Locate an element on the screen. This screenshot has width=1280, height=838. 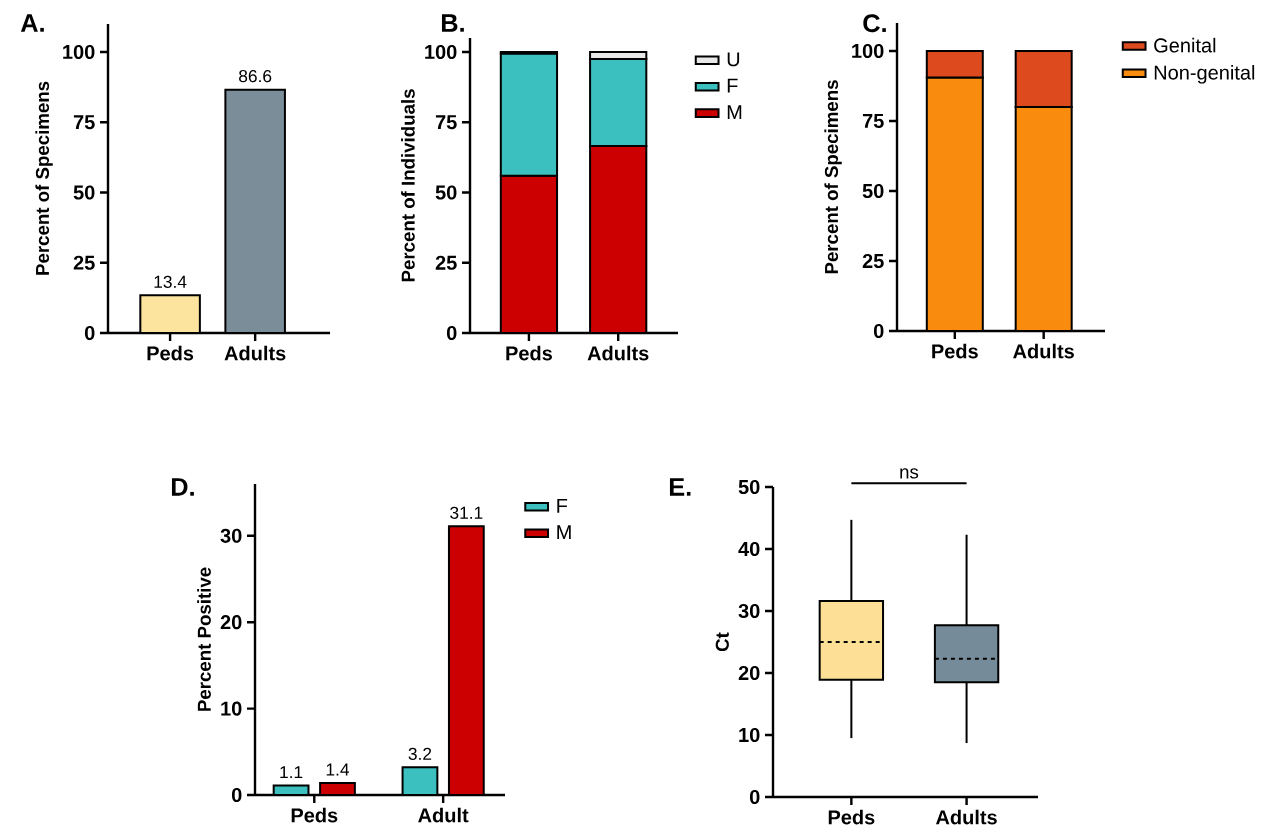
chart-title: E. is located at coordinates (680, 487).